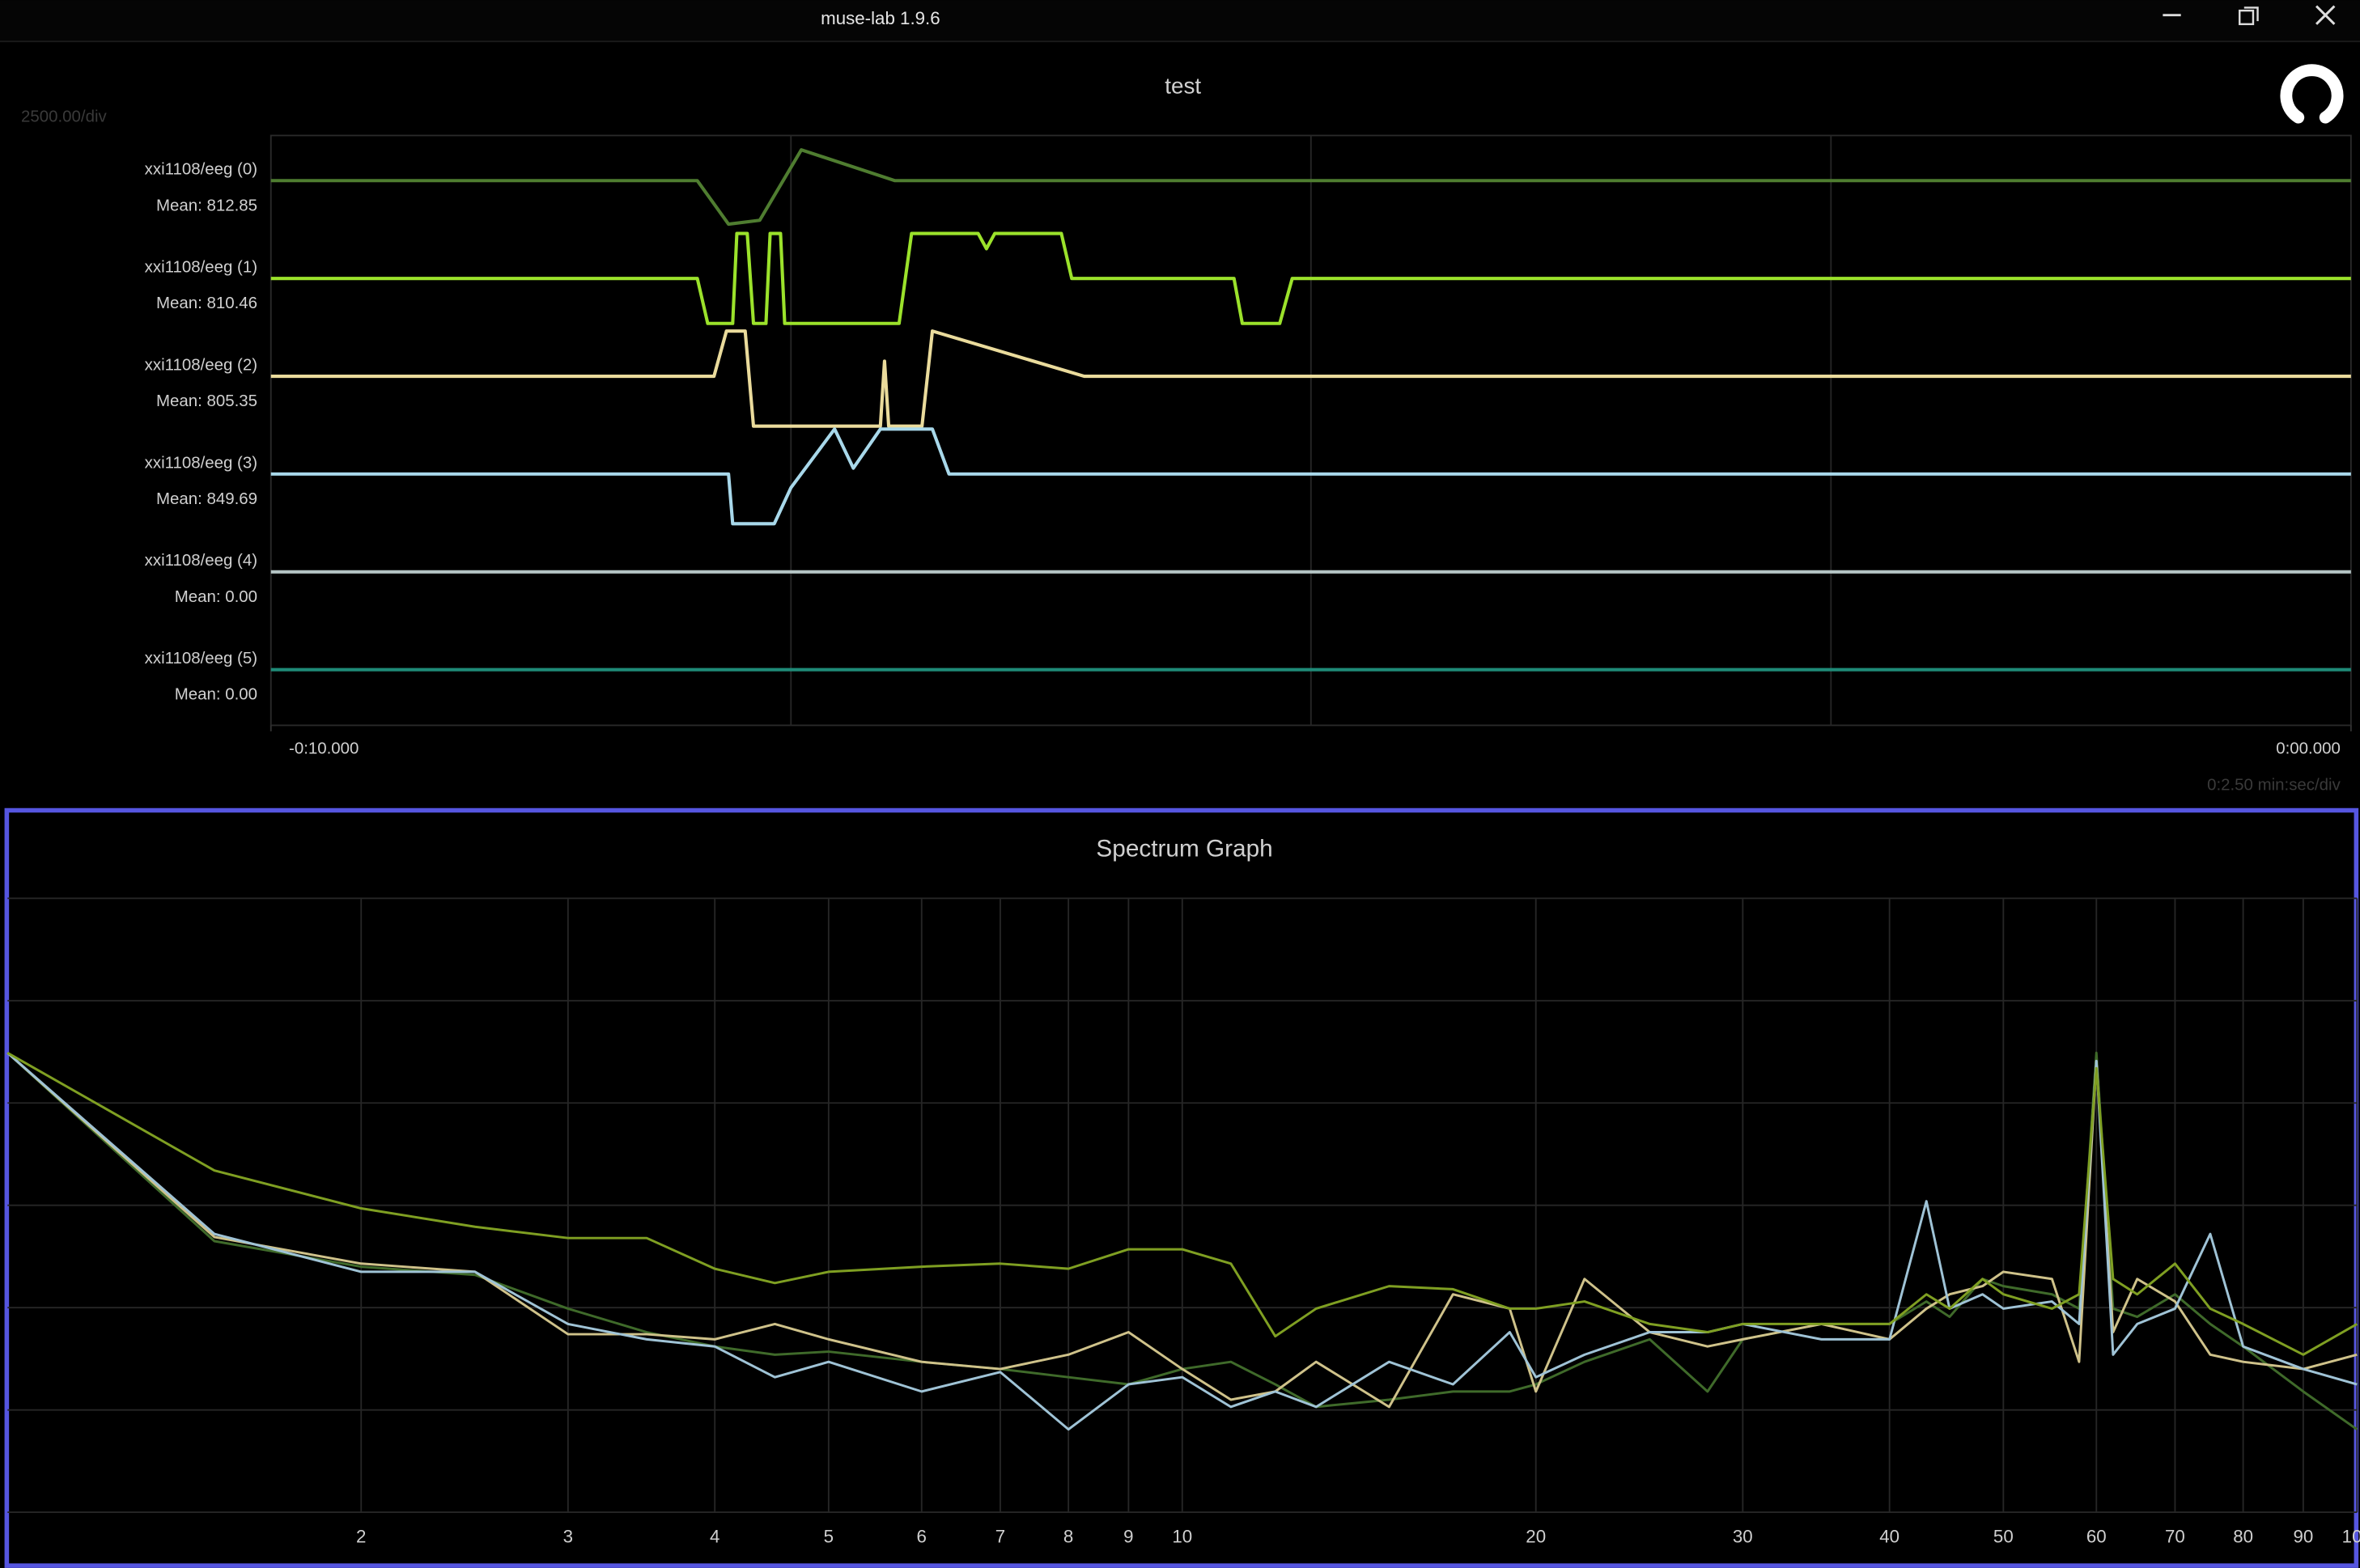 The height and width of the screenshot is (1568, 2360). Describe the element at coordinates (1184, 849) in the screenshot. I see `spectrum-title: Spectrum Graph` at that location.